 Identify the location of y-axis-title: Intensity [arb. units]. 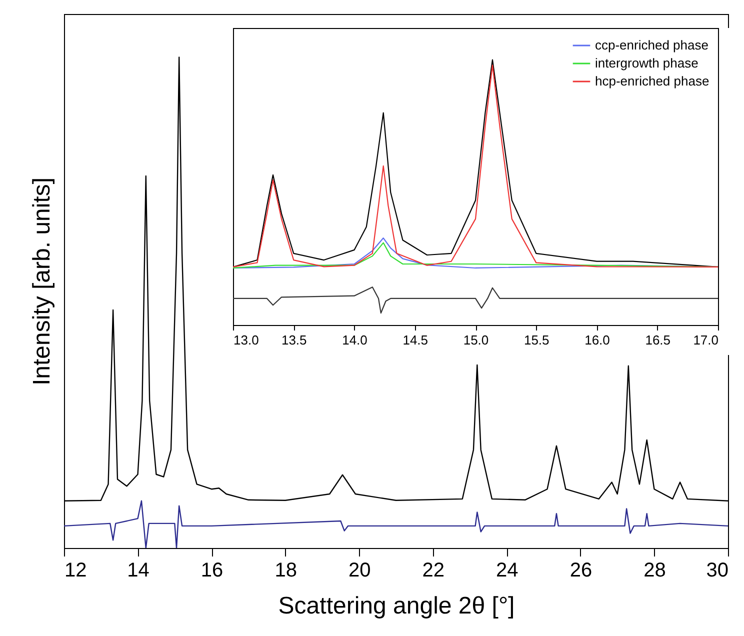
(42, 281).